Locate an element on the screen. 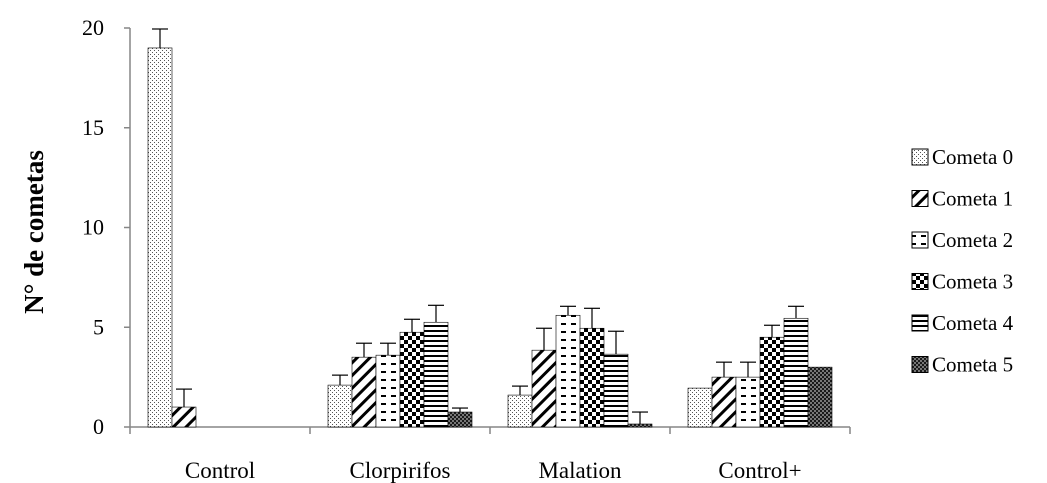  legend-label: Cometa 3 is located at coordinates (972, 282).